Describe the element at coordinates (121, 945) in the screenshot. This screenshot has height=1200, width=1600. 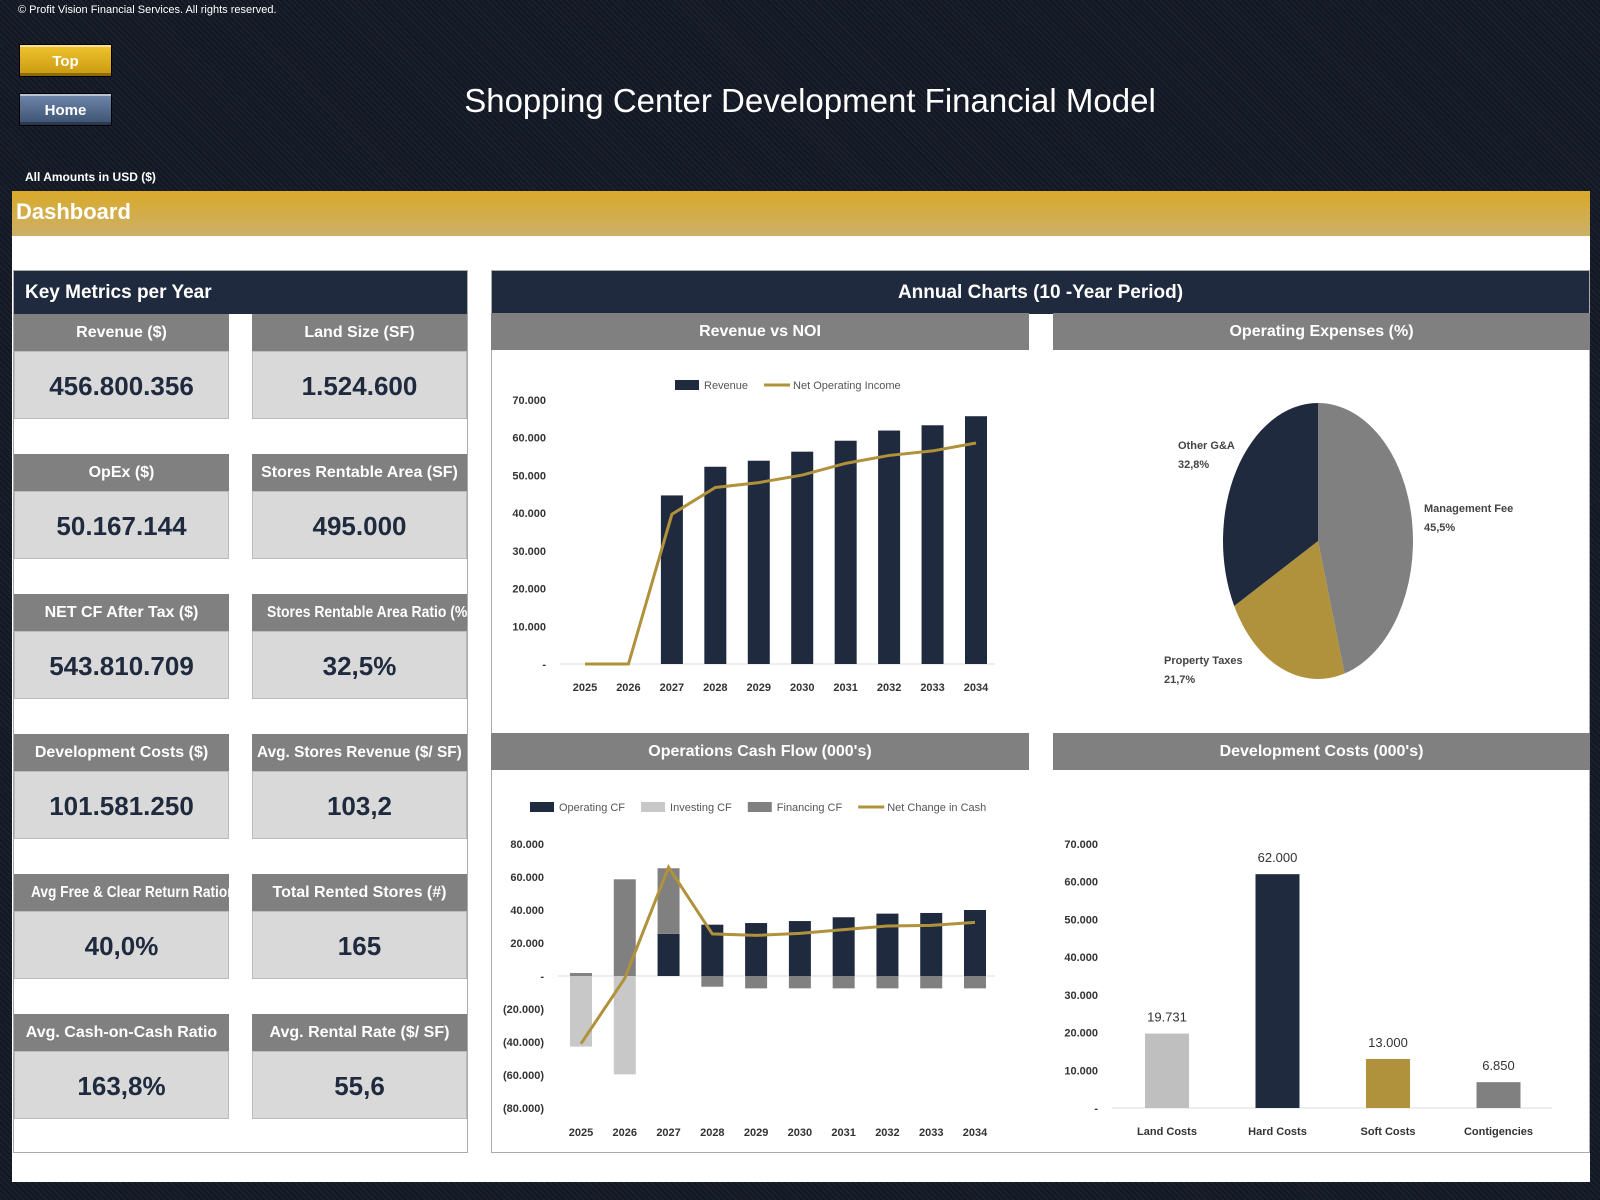
I see `metric-value: 40,0%` at that location.